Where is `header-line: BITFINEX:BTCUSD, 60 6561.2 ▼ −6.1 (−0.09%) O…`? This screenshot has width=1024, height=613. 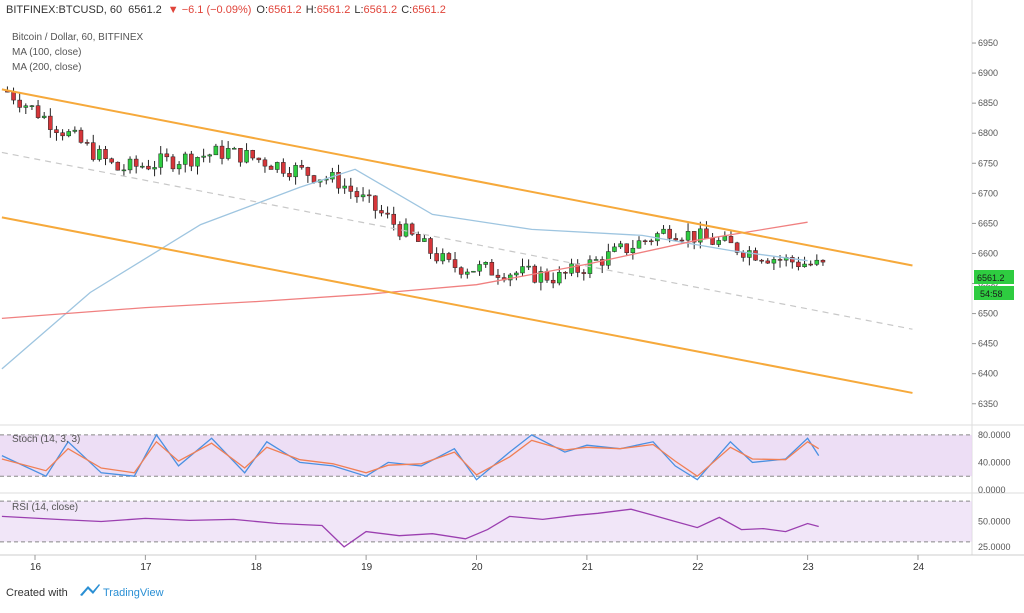 header-line: BITFINEX:BTCUSD, 60 6561.2 ▼ −6.1 (−0.09%) O… is located at coordinates (226, 10).